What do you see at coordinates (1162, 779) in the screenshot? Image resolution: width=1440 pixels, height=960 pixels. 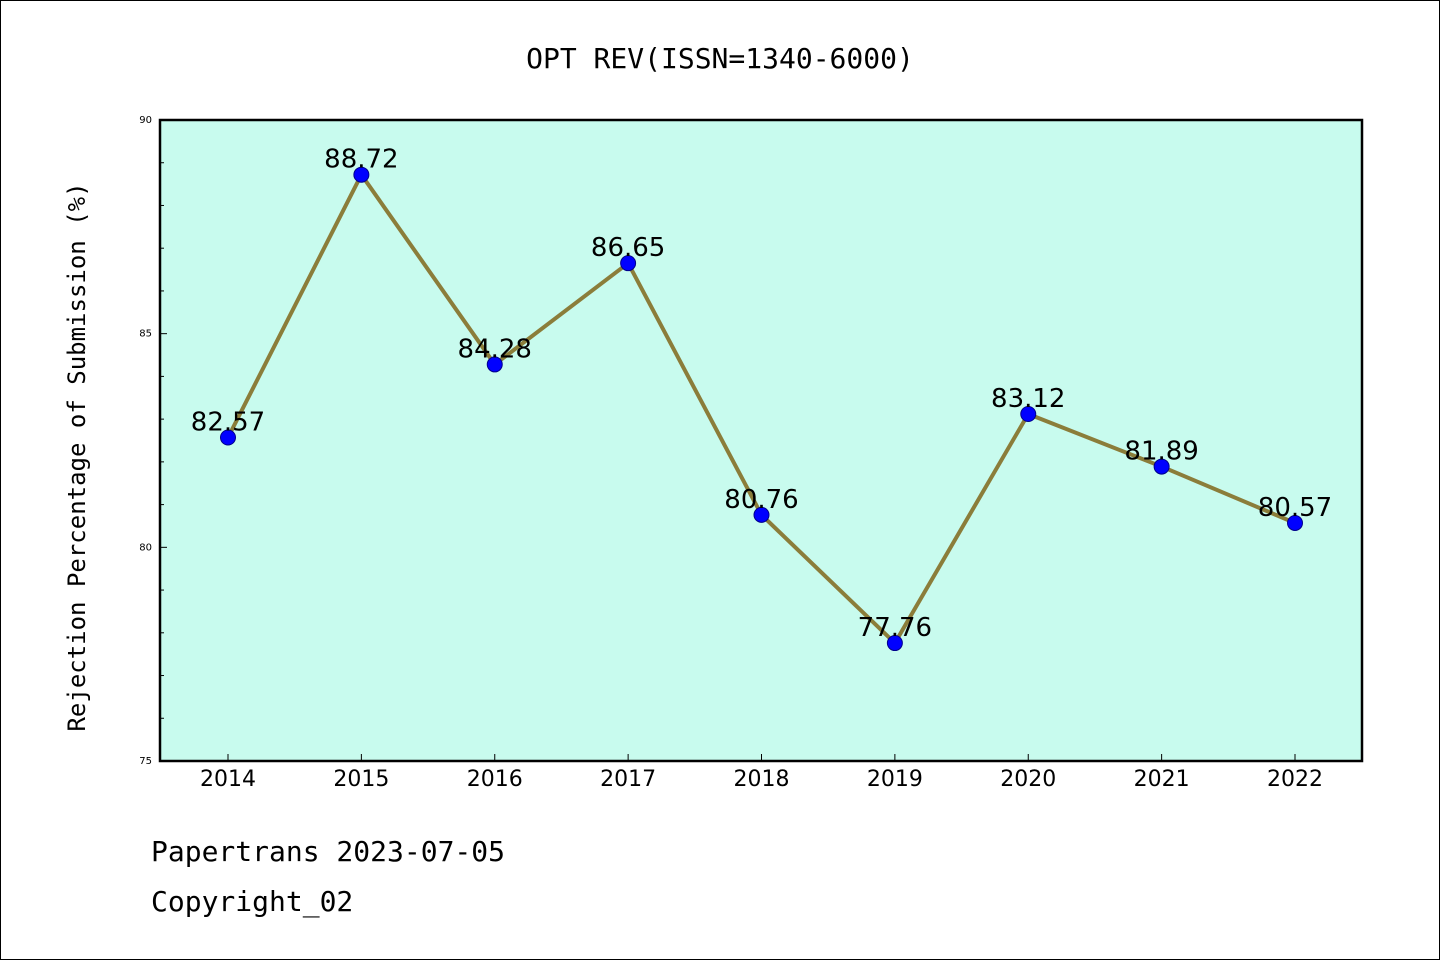 I see `x-tick-label: 2021` at bounding box center [1162, 779].